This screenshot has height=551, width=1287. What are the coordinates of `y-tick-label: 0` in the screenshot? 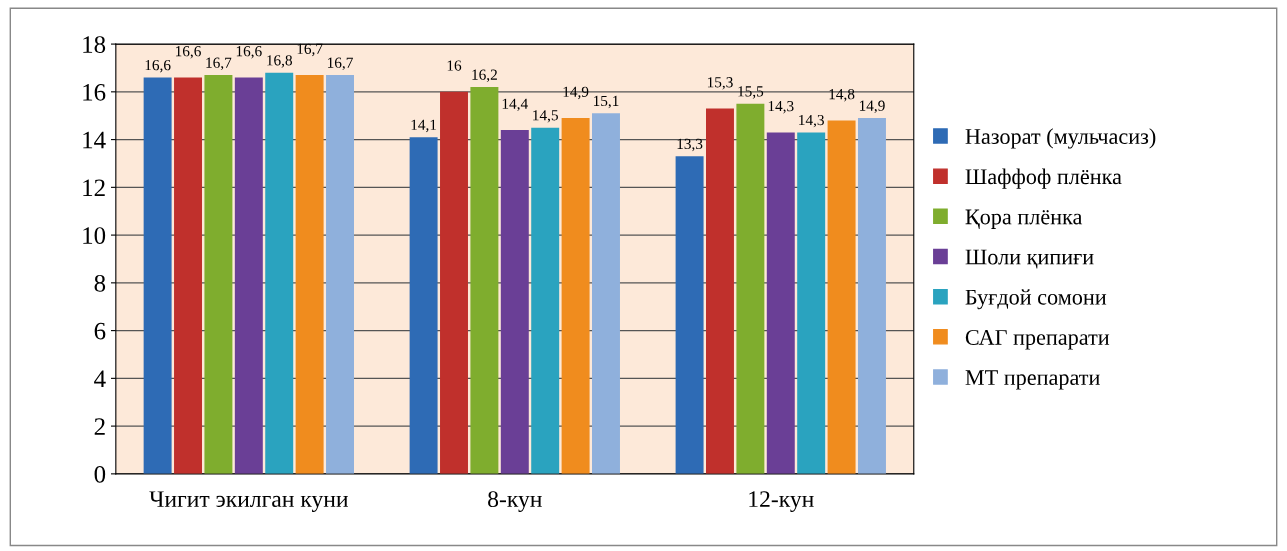 It's located at (100, 474).